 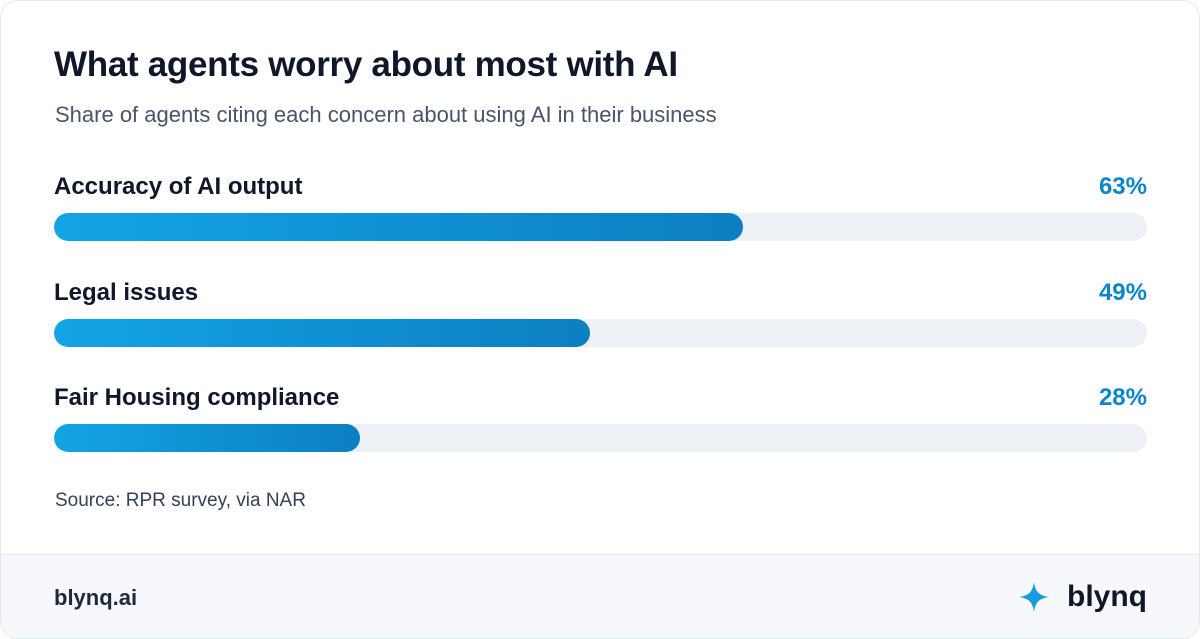 What do you see at coordinates (366, 64) in the screenshot?
I see `chart-title: What agents worry about most with AI` at bounding box center [366, 64].